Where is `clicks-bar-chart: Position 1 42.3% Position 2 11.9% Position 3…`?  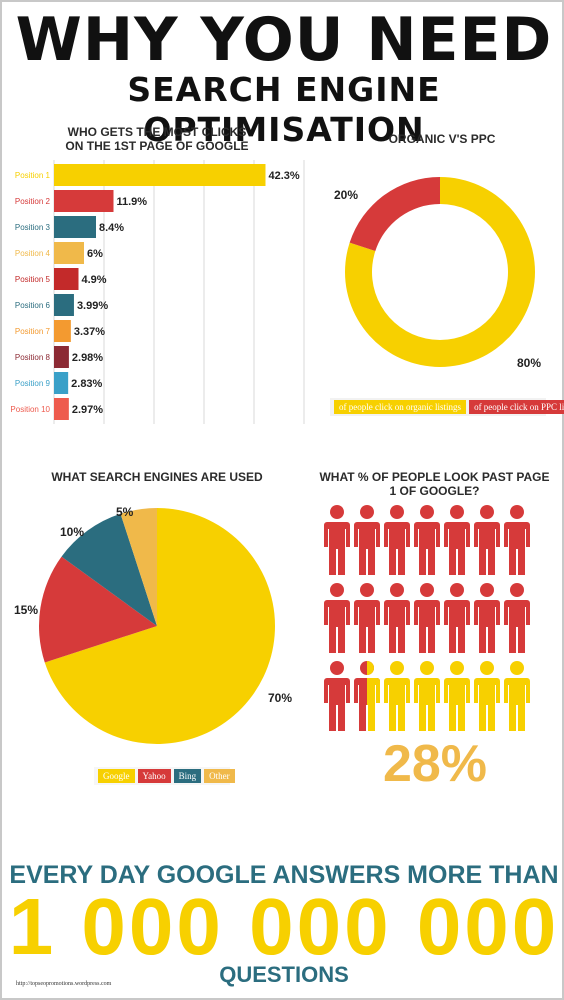
clicks-bar-chart: Position 1 42.3% Position 2 11.9% Position 3… is located at coordinates (157, 292).